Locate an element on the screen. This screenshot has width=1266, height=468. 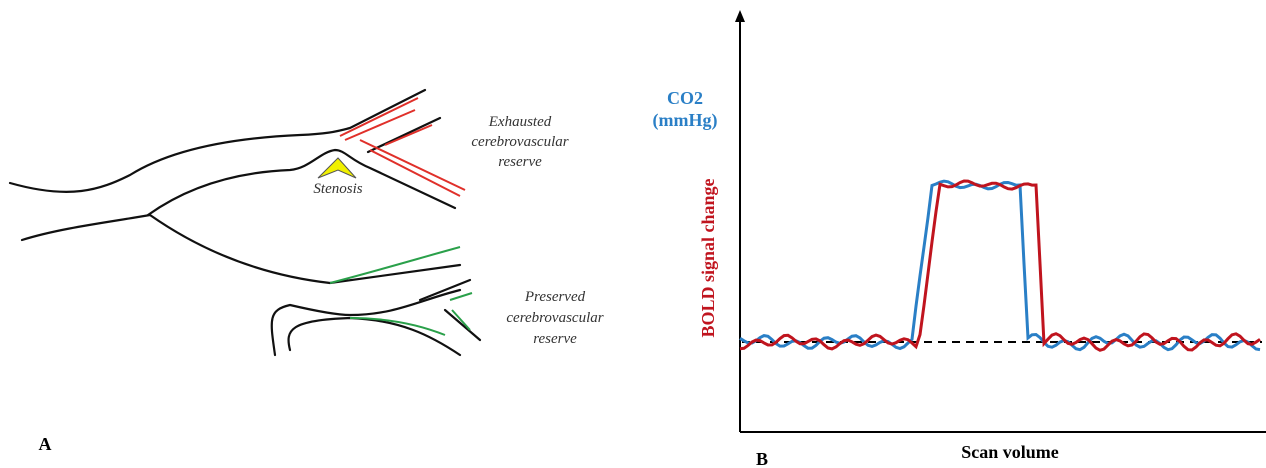
preserved-line: Preserved is located at coordinates (555, 297).